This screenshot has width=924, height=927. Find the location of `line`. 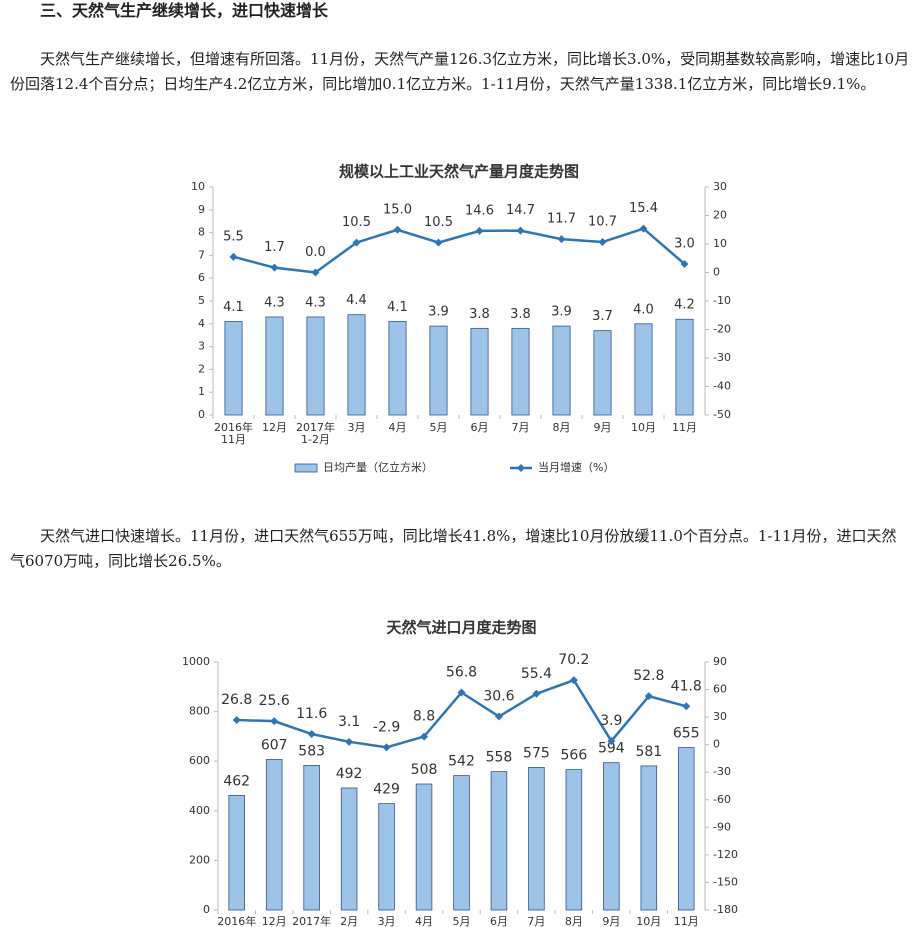

line is located at coordinates (459, 250).